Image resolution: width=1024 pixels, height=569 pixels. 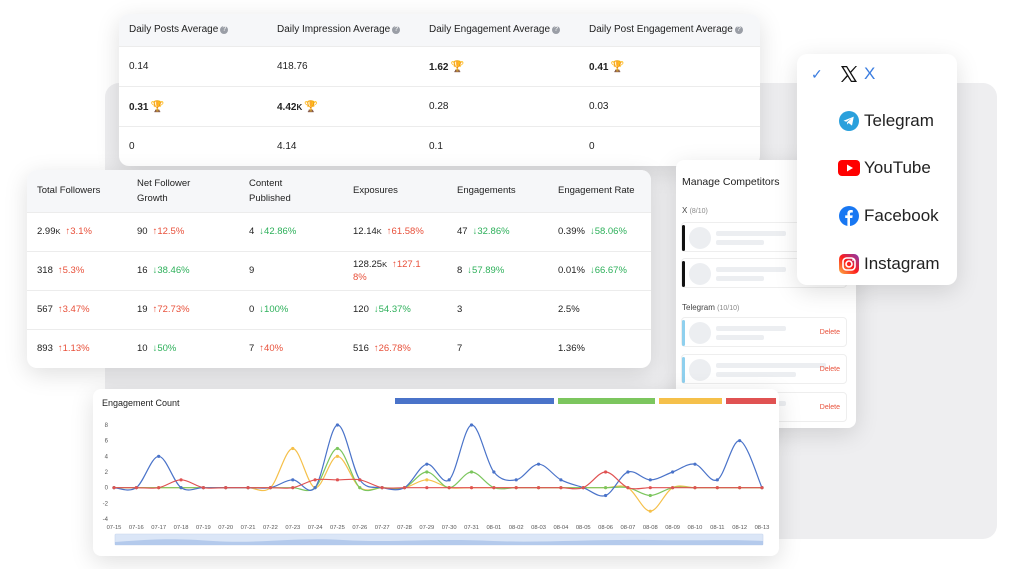 What do you see at coordinates (499, 30) in the screenshot?
I see `avg-header-2: Daily Engagement Average?` at bounding box center [499, 30].